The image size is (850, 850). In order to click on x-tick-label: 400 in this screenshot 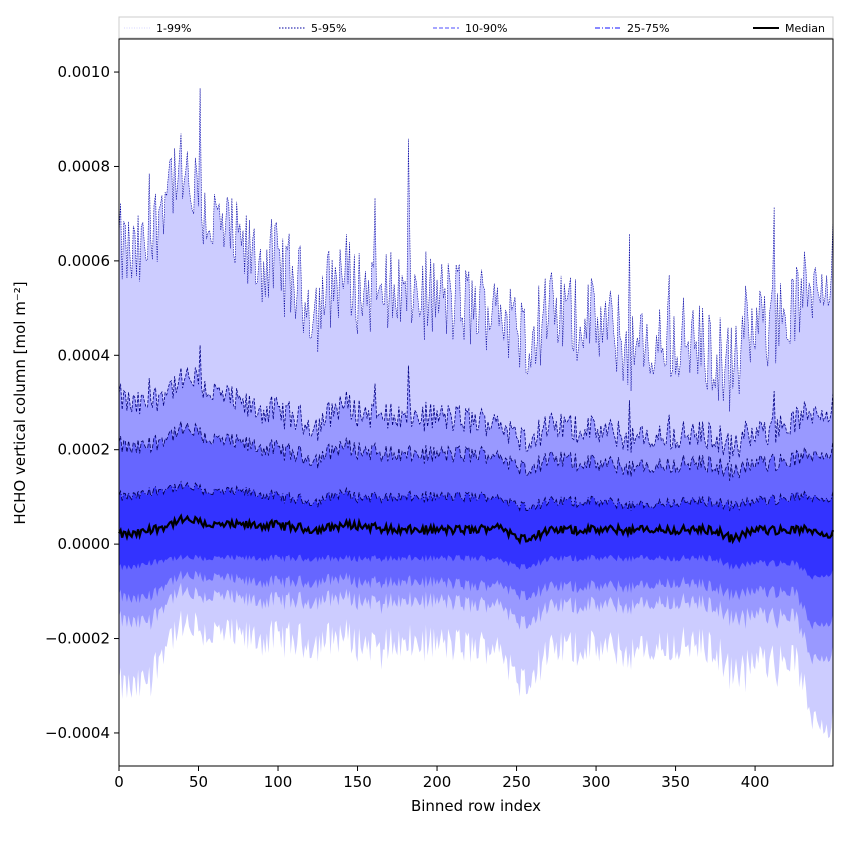, I will do `click(755, 782)`.